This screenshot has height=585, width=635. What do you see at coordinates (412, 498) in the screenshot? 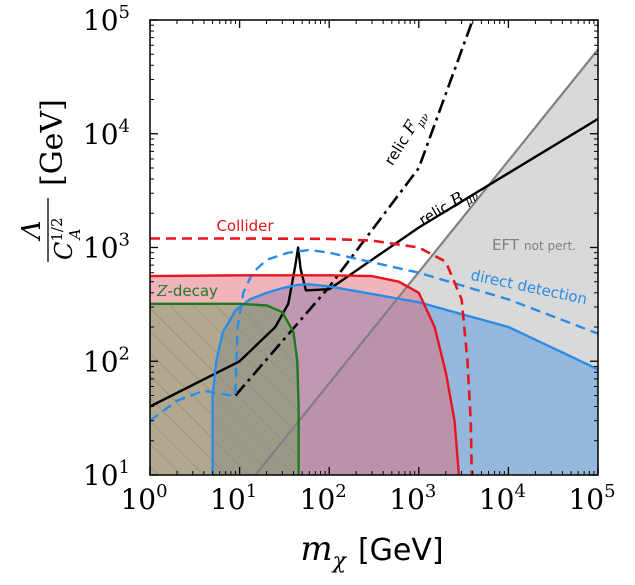
I see `x-tick-label: 103` at bounding box center [412, 498].